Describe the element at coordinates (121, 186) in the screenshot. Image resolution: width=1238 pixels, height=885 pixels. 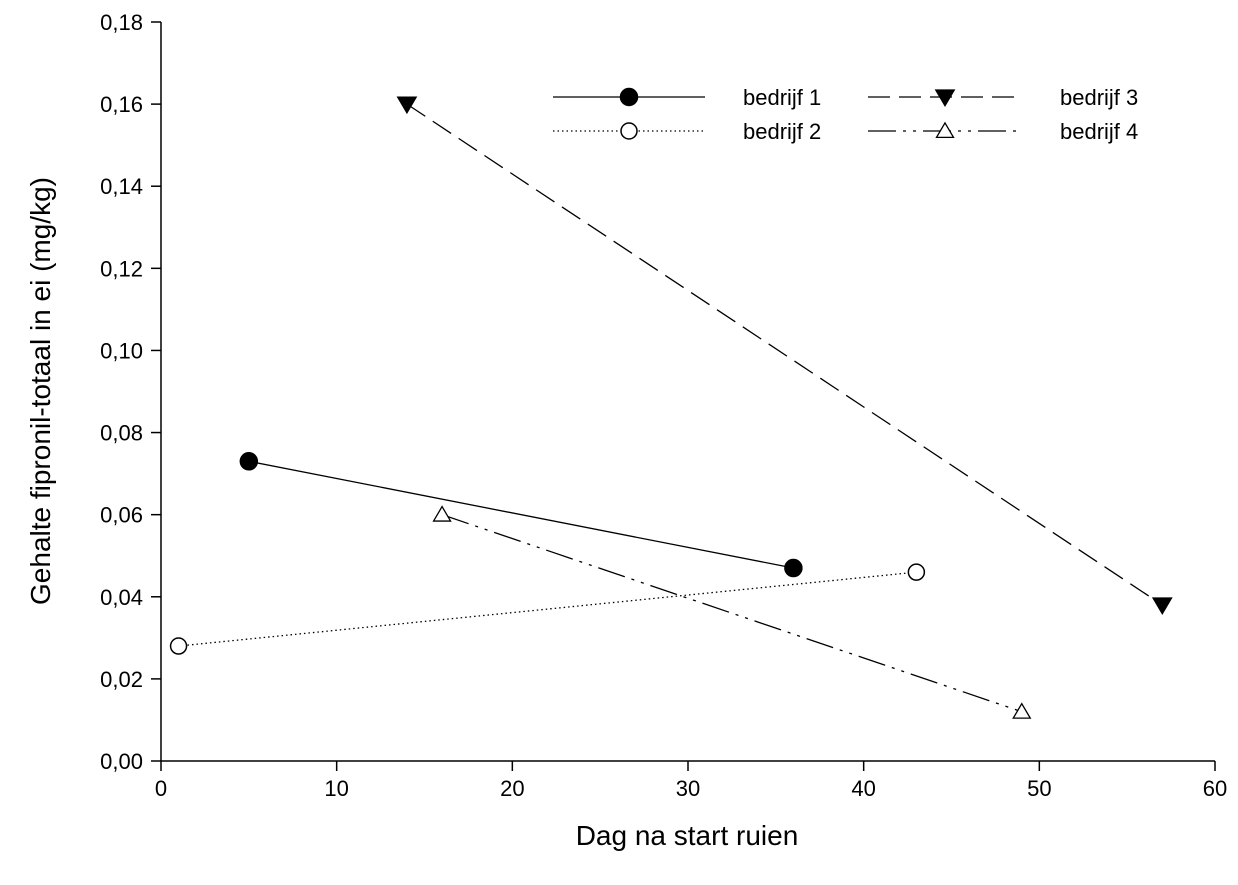
I see `y-tick-label: 0,14` at that location.